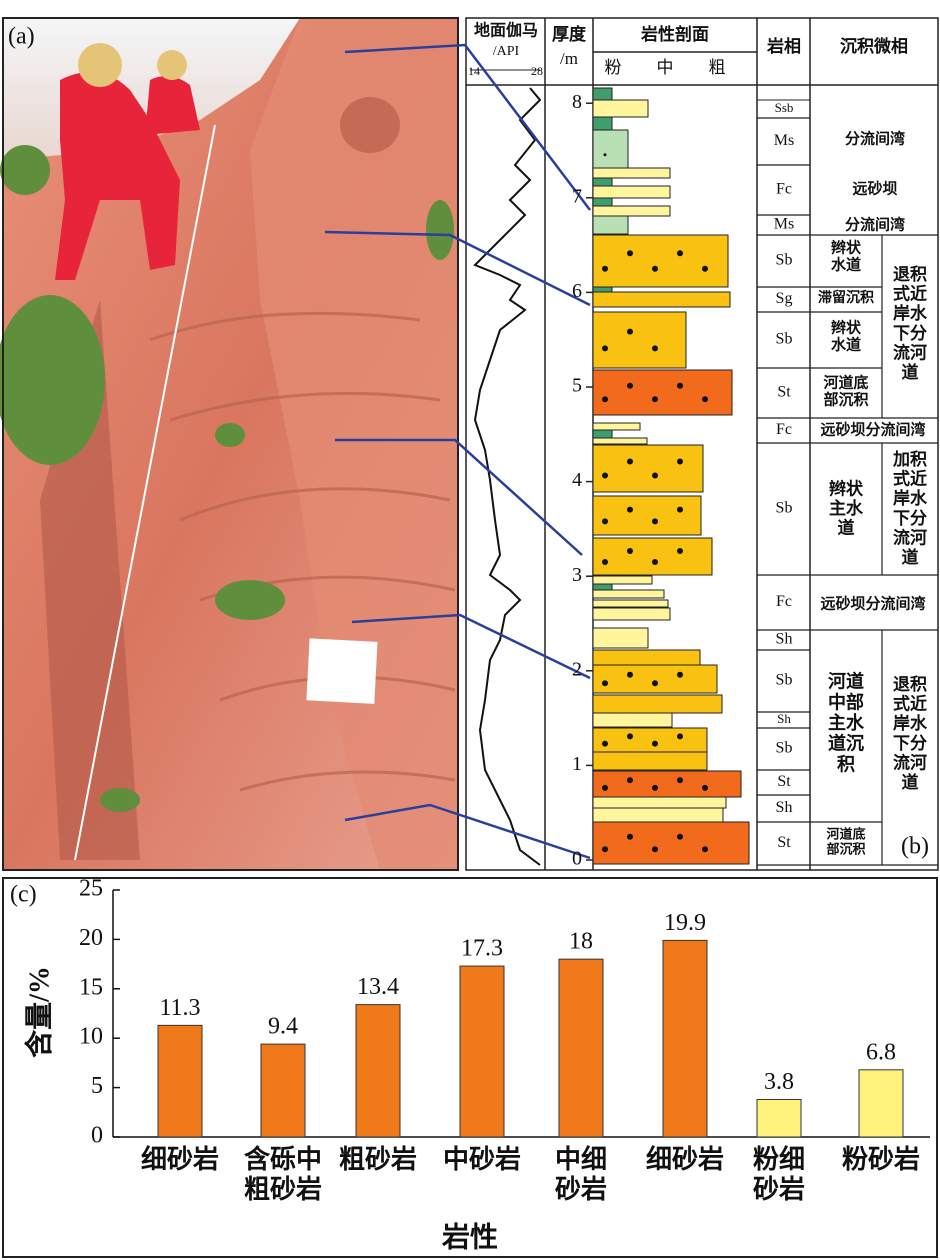 This screenshot has width=940, height=1260. I want to click on y-axis-label: 含量/%, so click(38, 1012).